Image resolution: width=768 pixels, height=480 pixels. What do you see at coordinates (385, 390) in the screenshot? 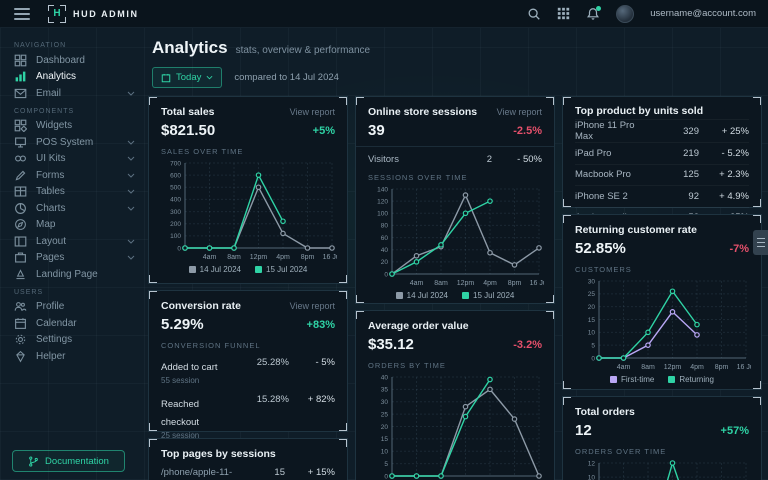
I see `svg-text: 35` at bounding box center [385, 390].